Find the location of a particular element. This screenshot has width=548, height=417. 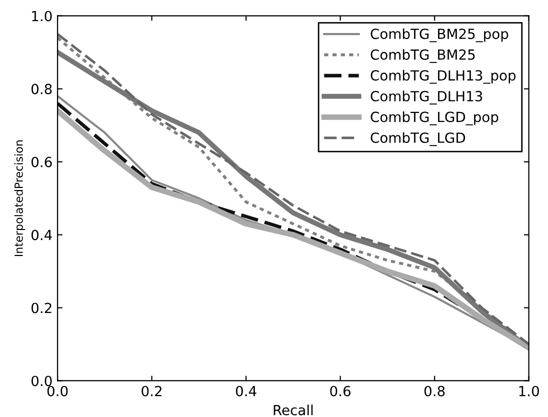

y-tick-label: 1.0 is located at coordinates (42, 16).